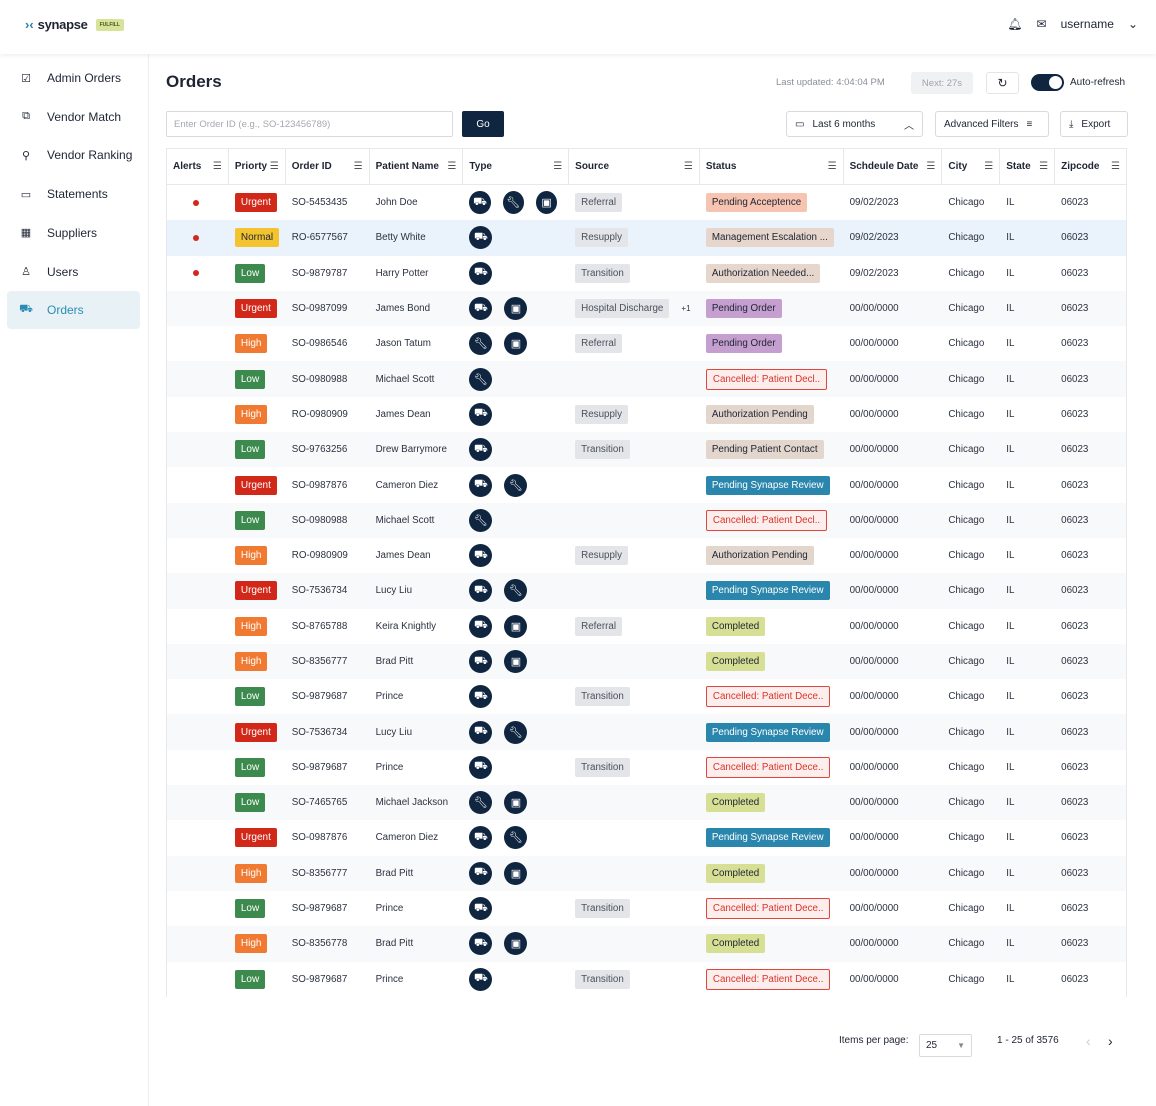 The image size is (1156, 1106). What do you see at coordinates (1090, 767) in the screenshot?
I see `table-cell: 06023` at bounding box center [1090, 767].